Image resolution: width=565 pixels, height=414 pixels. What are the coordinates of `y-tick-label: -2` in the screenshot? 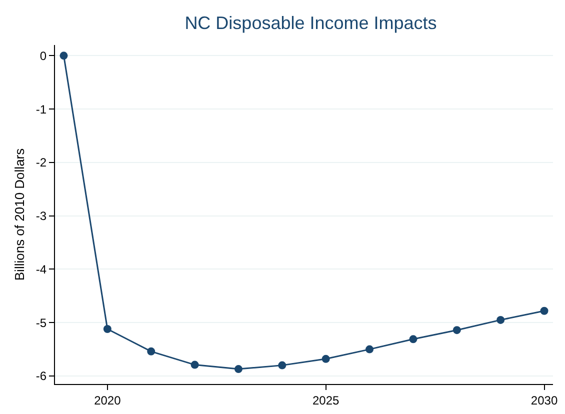 It's located at (41, 163).